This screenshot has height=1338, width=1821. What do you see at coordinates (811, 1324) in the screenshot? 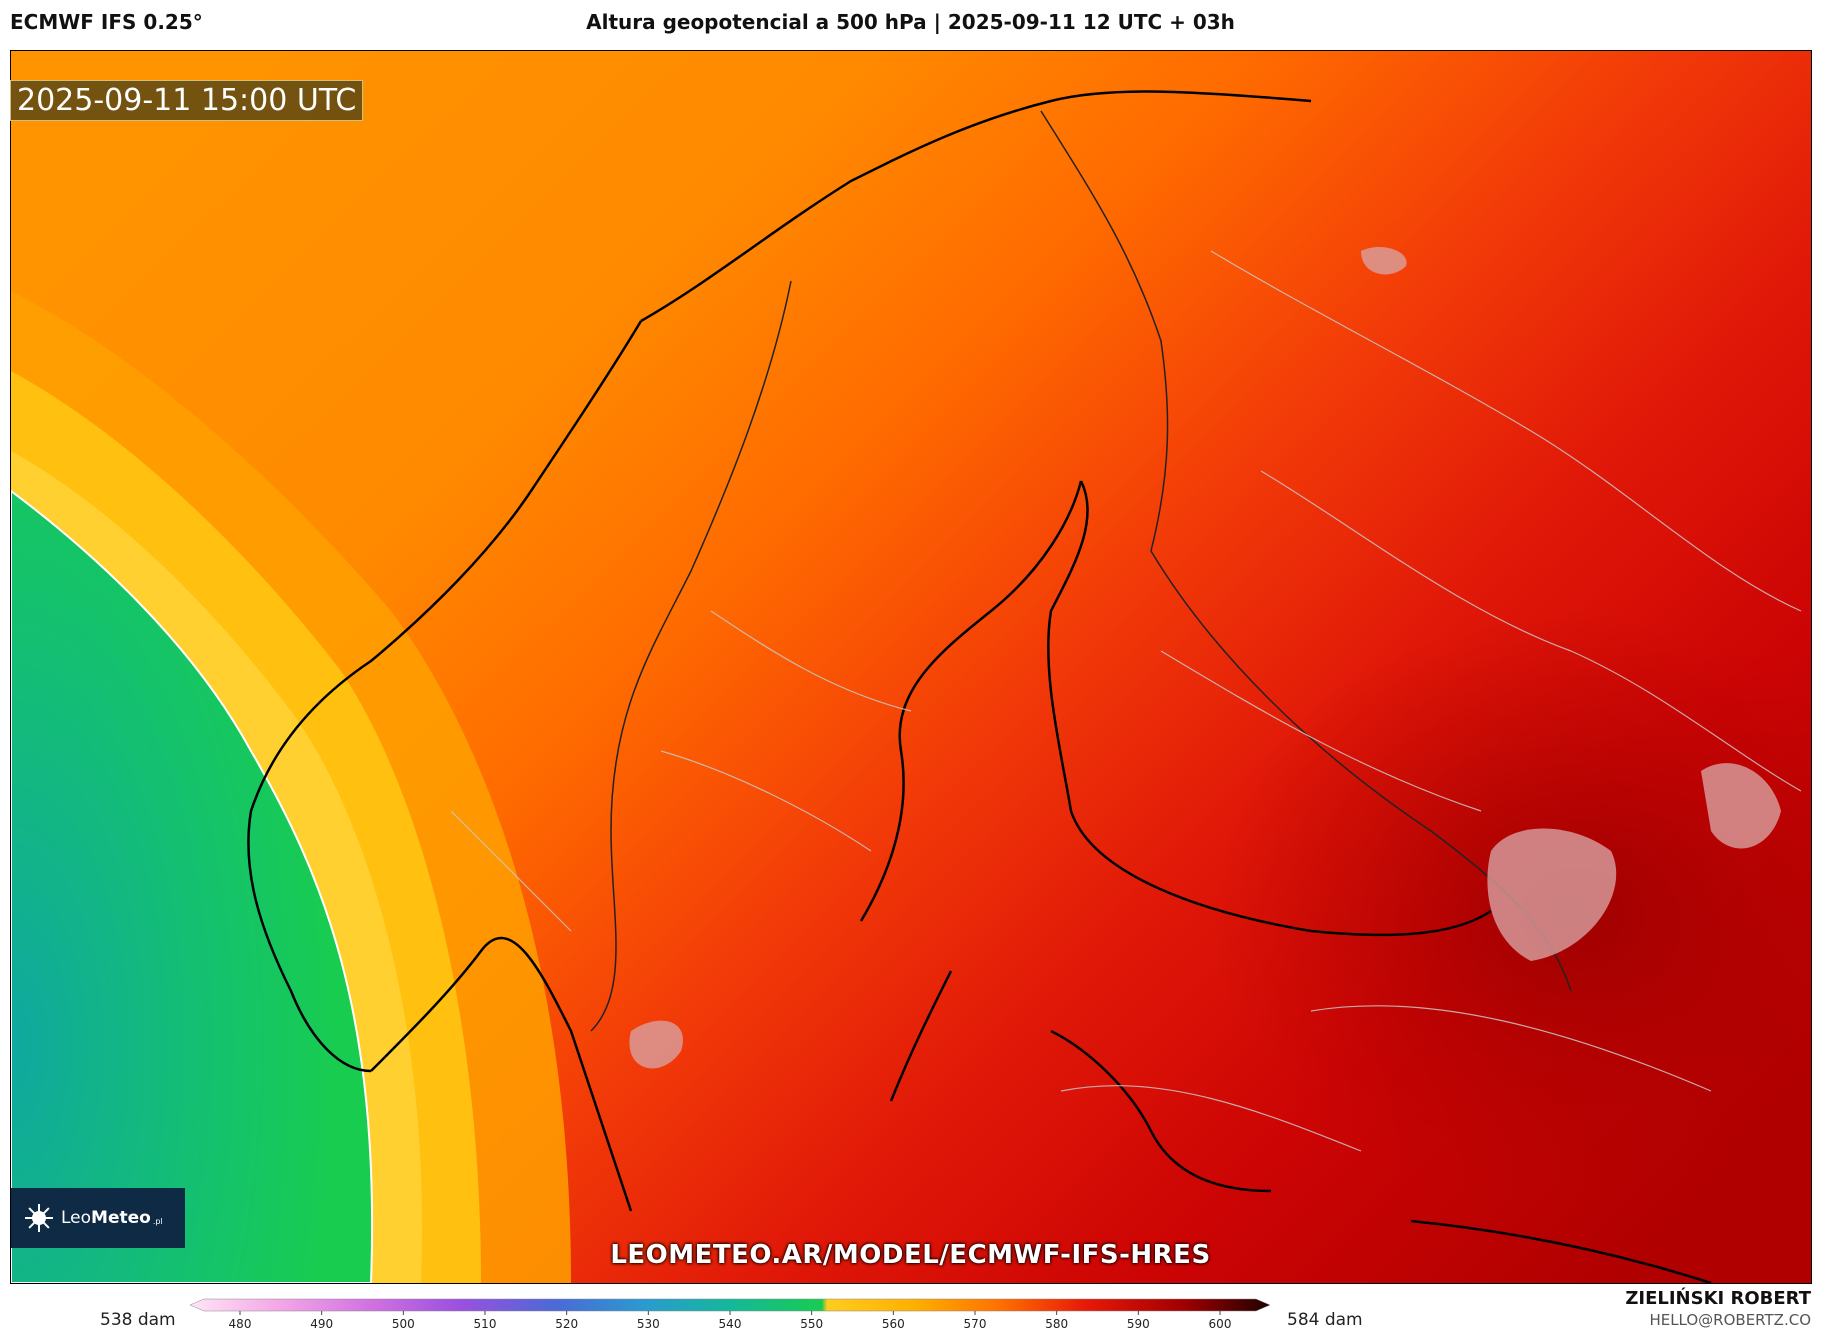
I see `colorbar-tick-label: 550` at bounding box center [811, 1324].